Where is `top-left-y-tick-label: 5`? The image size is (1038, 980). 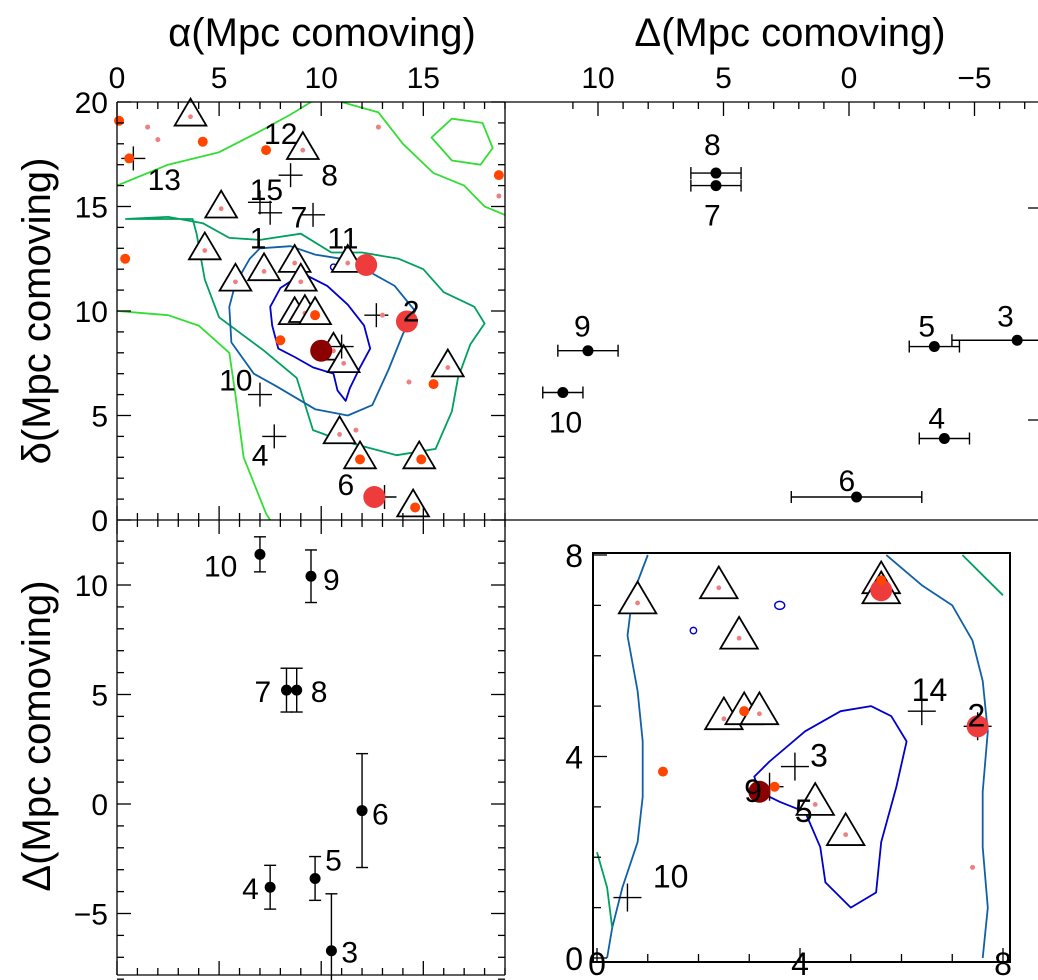
top-left-y-tick-label: 5 is located at coordinates (99, 417).